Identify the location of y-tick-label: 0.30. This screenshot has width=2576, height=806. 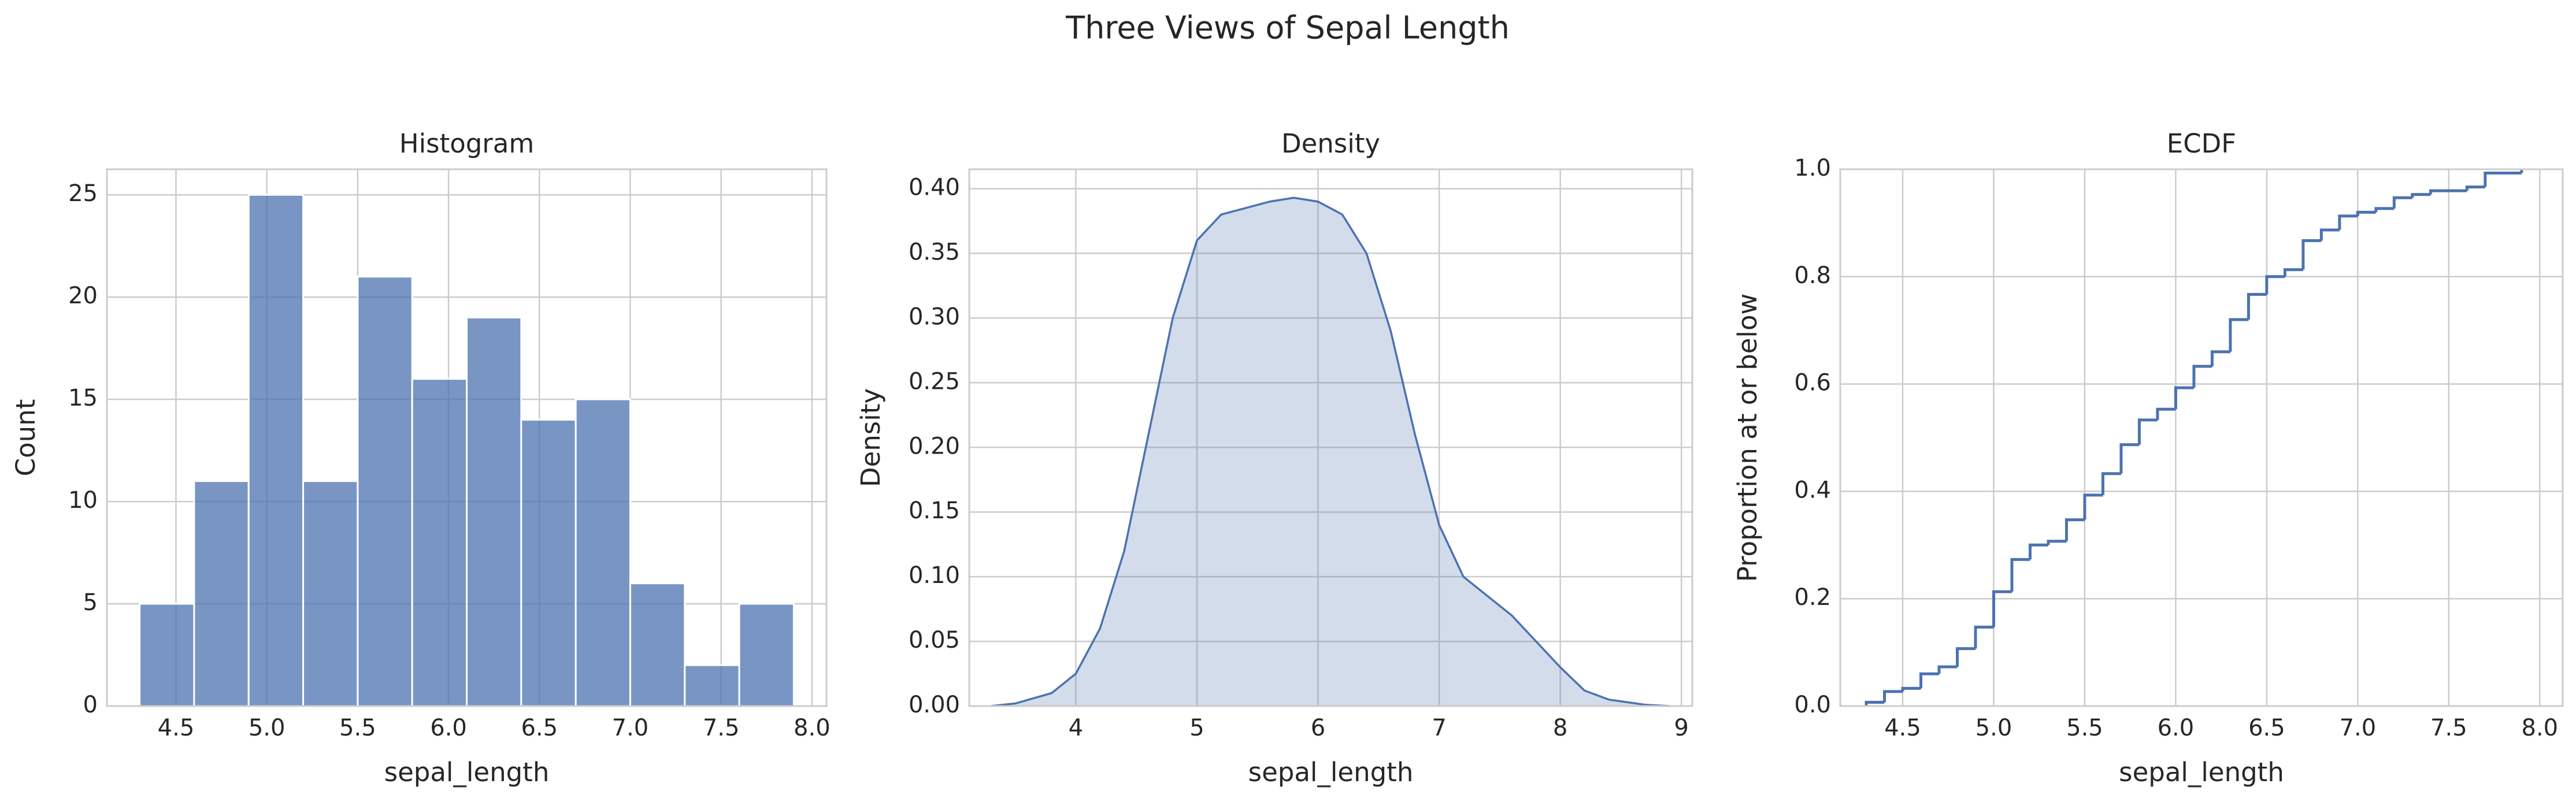
(934, 316).